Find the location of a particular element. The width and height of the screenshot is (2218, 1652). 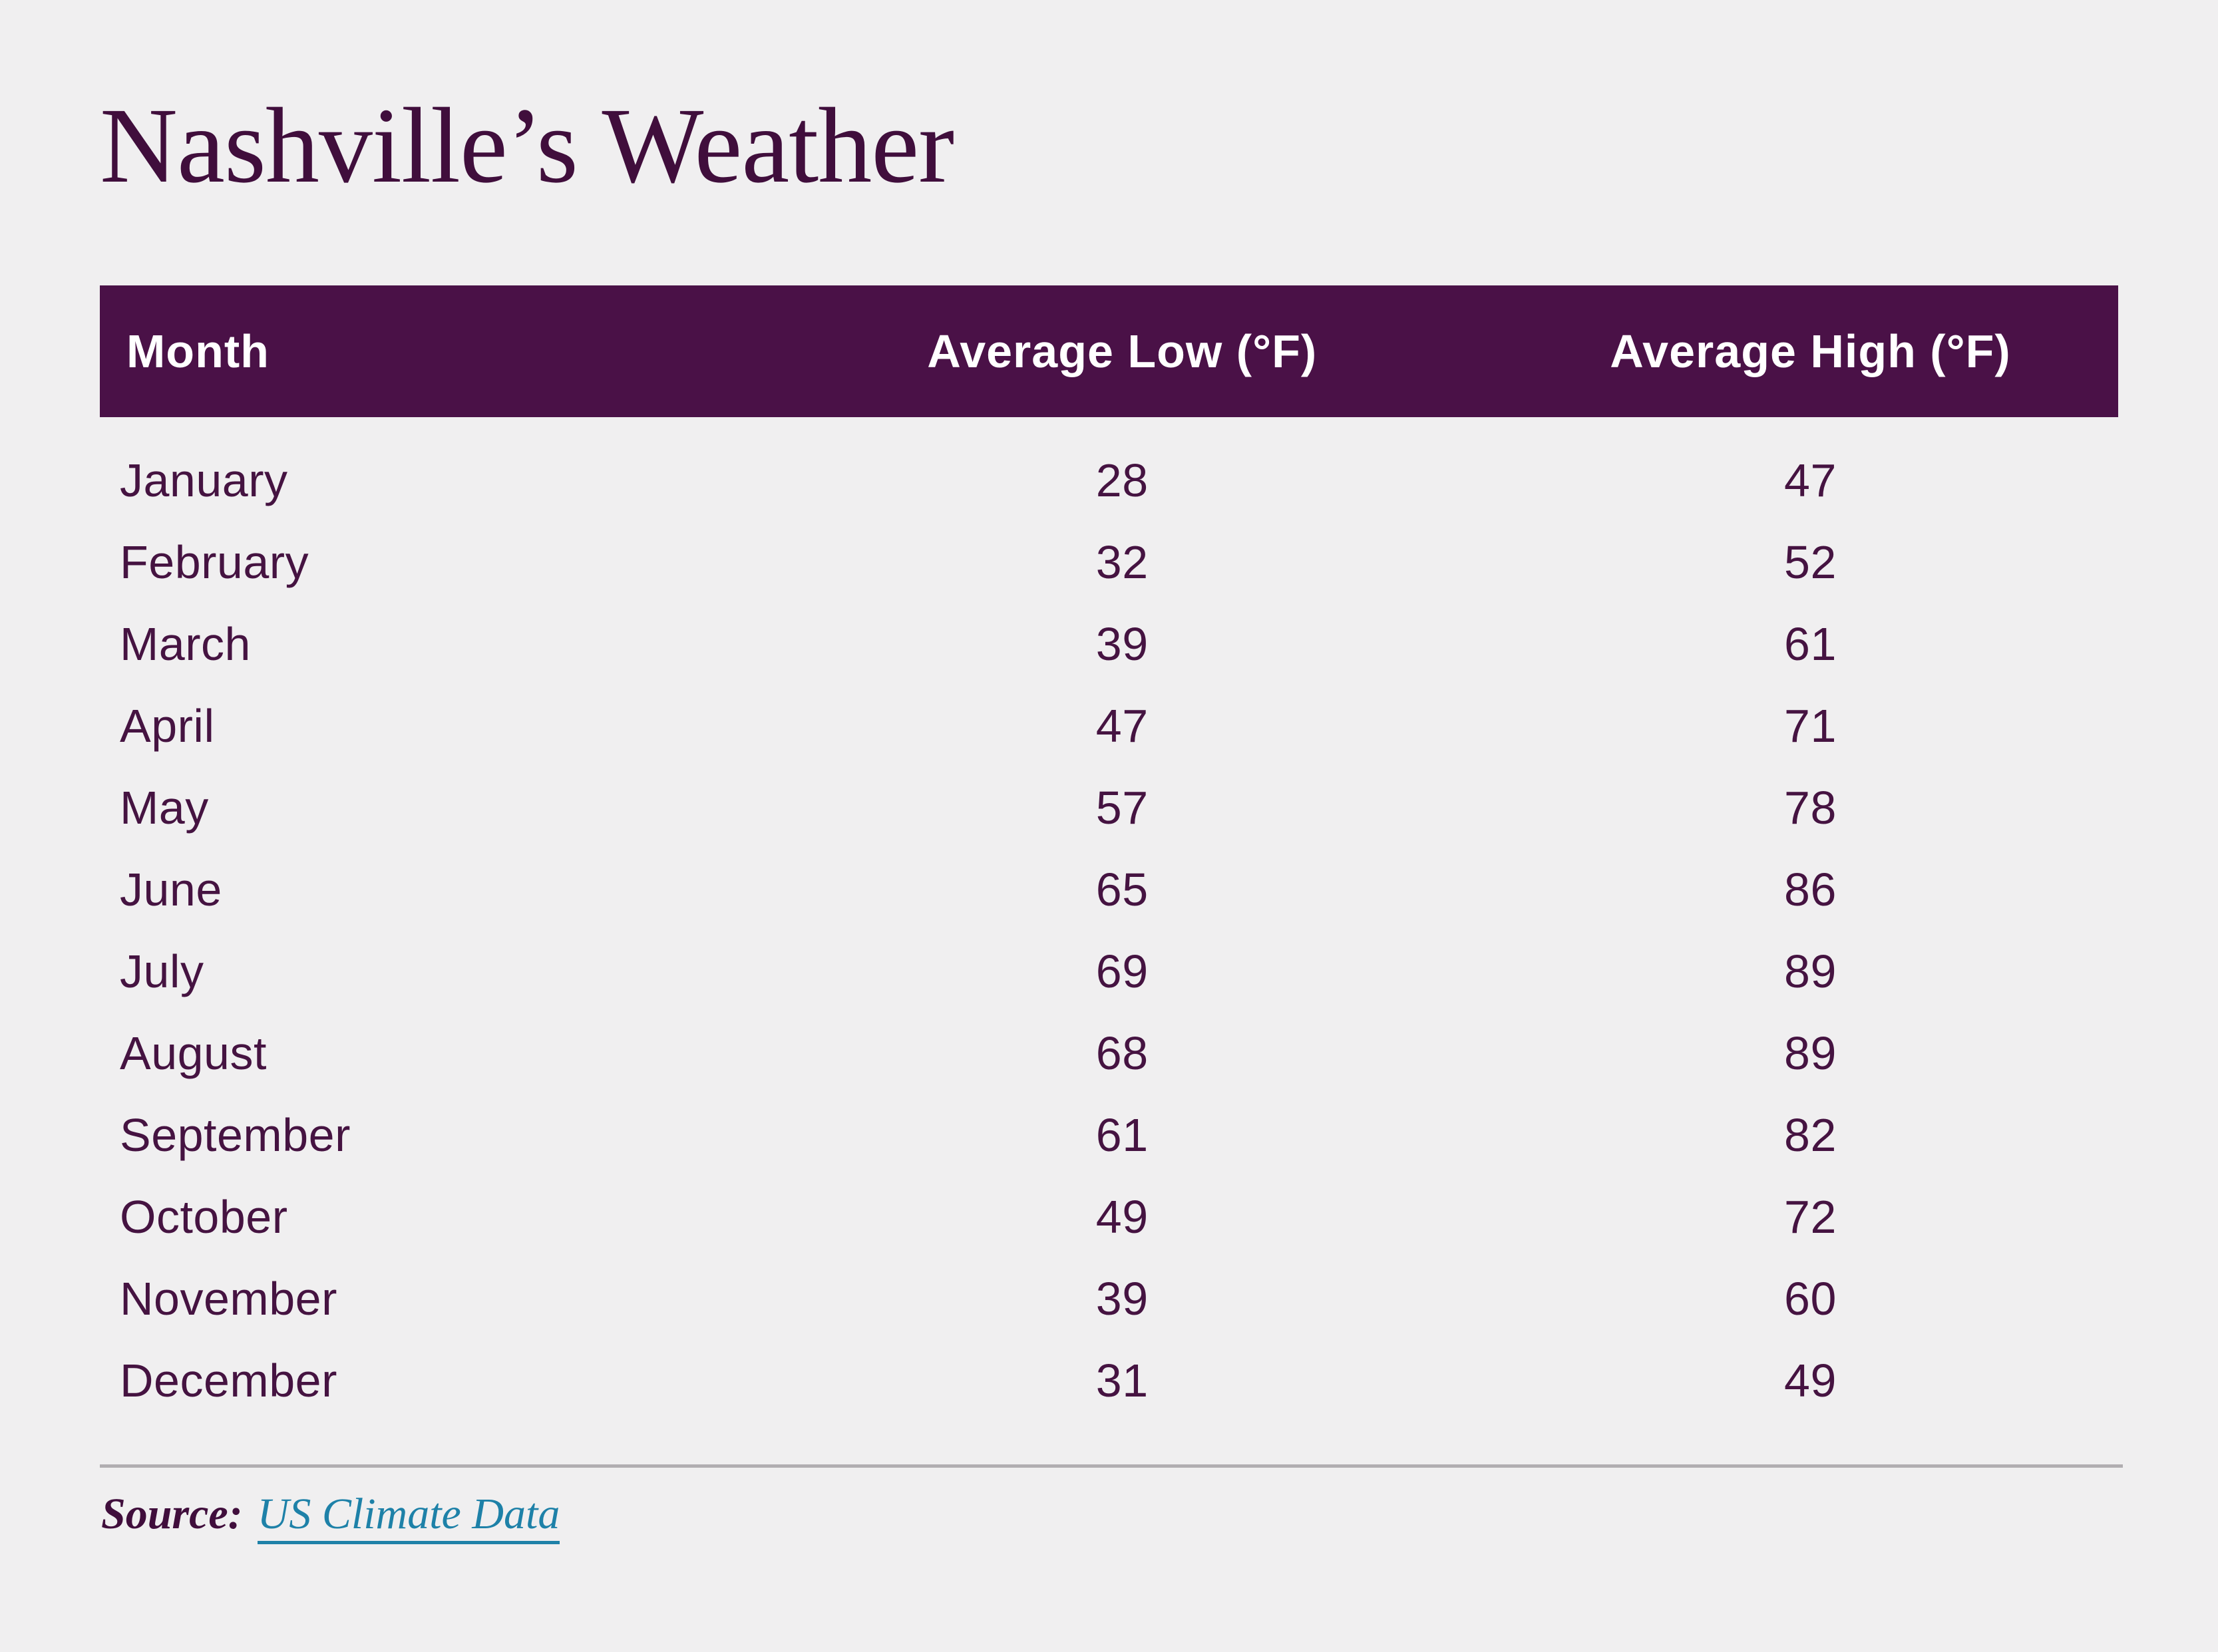

table-row: February 32 52 is located at coordinates (1109, 562).